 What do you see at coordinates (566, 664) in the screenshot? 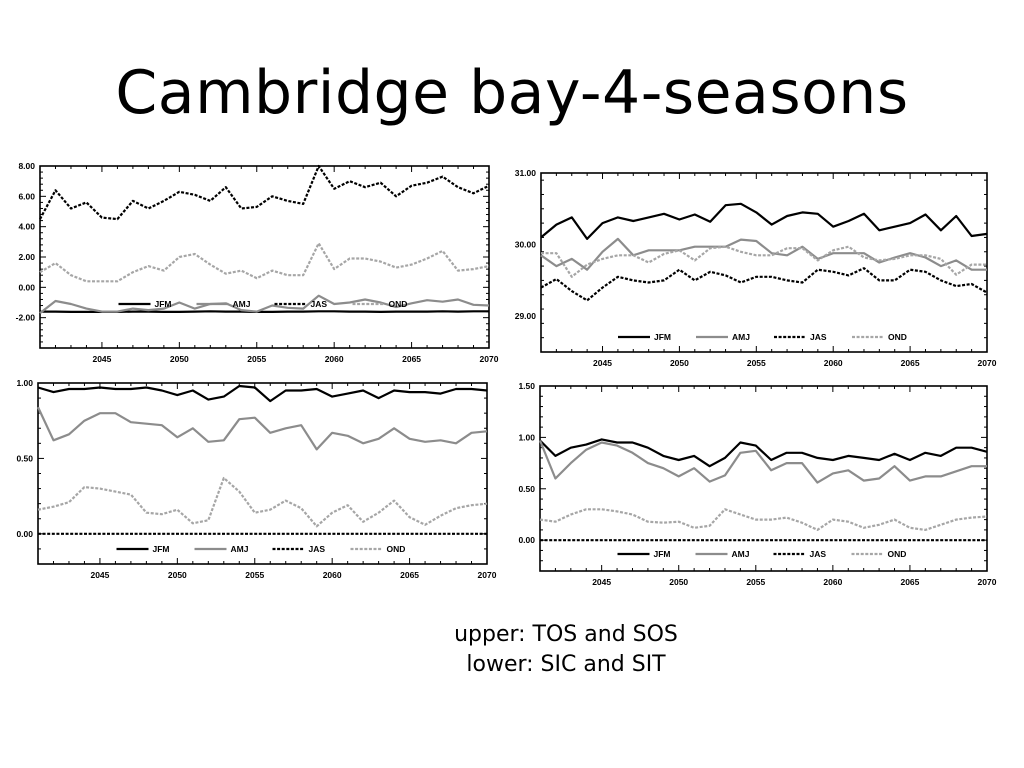
I see `caption-line-2: lower: SIC and SIT` at bounding box center [566, 664].